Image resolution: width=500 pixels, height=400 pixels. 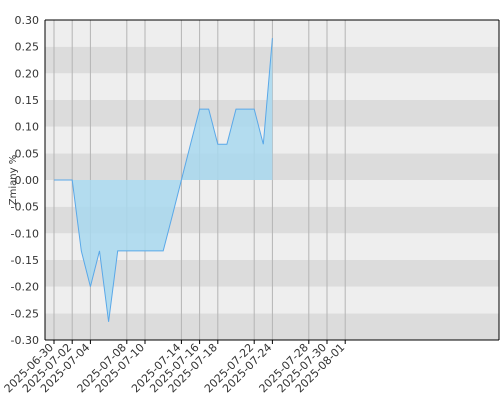 I want to click on y-tick-label: 0.10, so click(x=27, y=127).